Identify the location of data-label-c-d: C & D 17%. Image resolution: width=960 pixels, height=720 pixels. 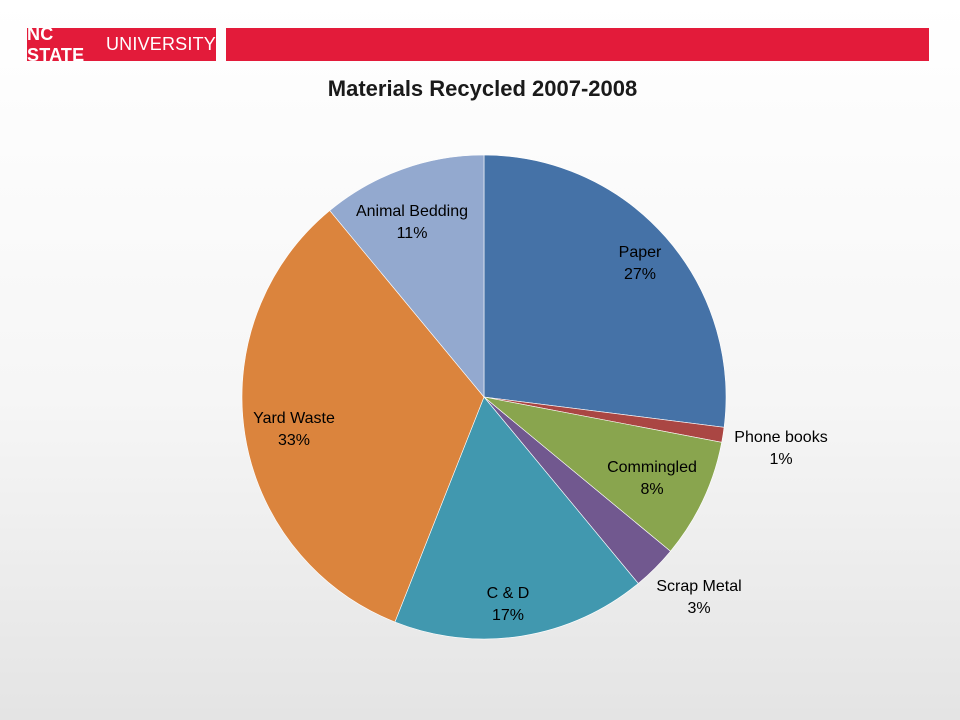
(508, 604).